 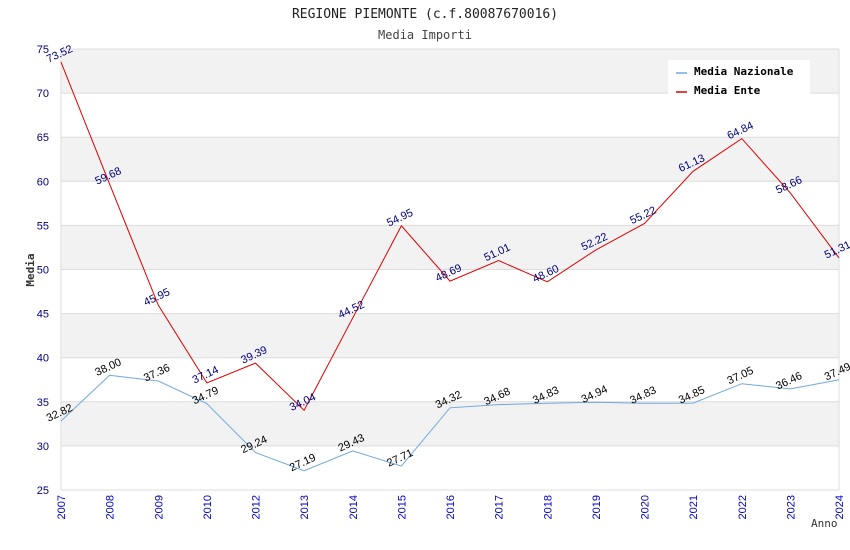 I want to click on y-axis-ticks: 25 30 35 40 45 50 55 60 65 70 75, so click(x=43, y=270).